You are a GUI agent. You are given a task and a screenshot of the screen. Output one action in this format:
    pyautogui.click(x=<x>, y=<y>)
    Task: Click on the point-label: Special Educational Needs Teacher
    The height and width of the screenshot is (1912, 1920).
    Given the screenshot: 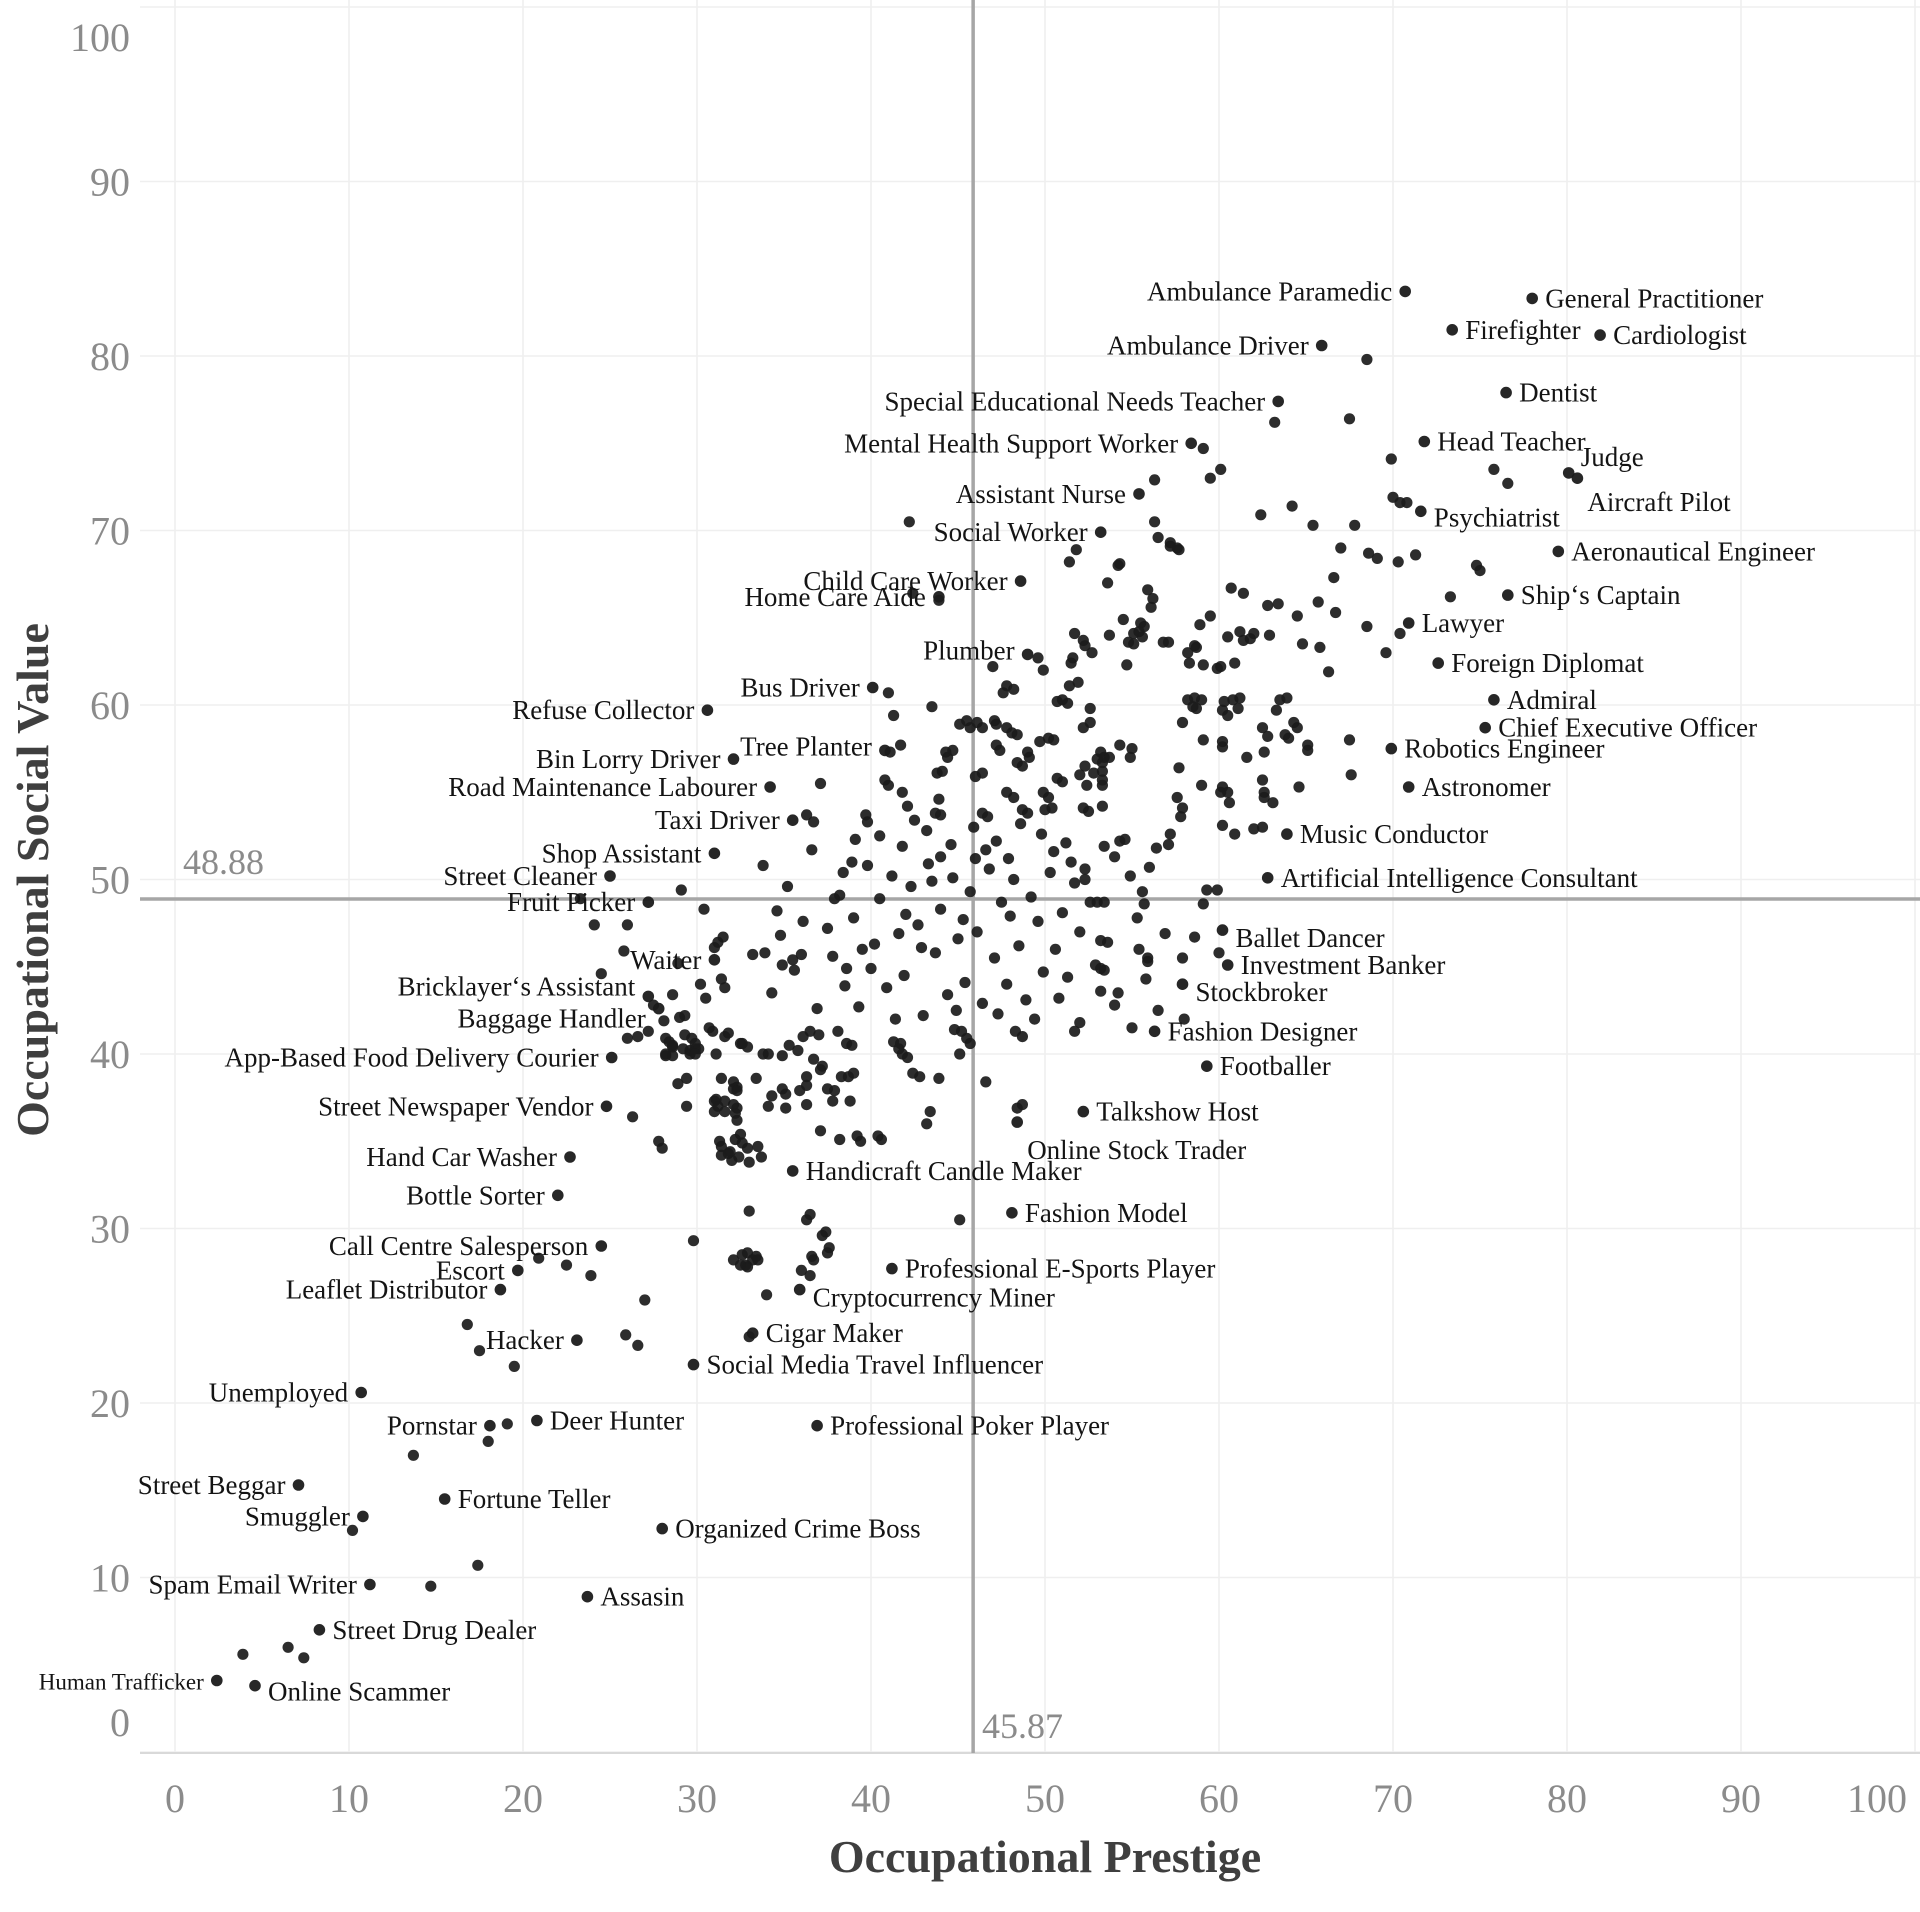 What is the action you would take?
    pyautogui.click(x=1074, y=401)
    